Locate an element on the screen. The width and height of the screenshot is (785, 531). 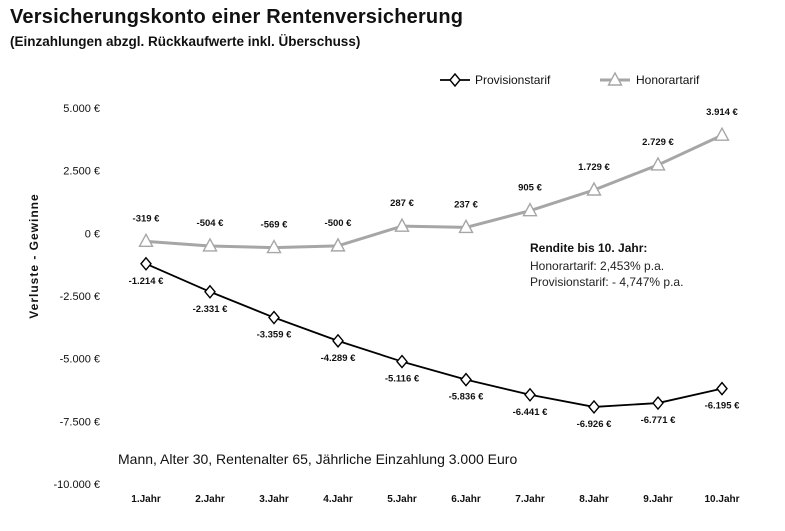
data-label: 287 € is located at coordinates (402, 203).